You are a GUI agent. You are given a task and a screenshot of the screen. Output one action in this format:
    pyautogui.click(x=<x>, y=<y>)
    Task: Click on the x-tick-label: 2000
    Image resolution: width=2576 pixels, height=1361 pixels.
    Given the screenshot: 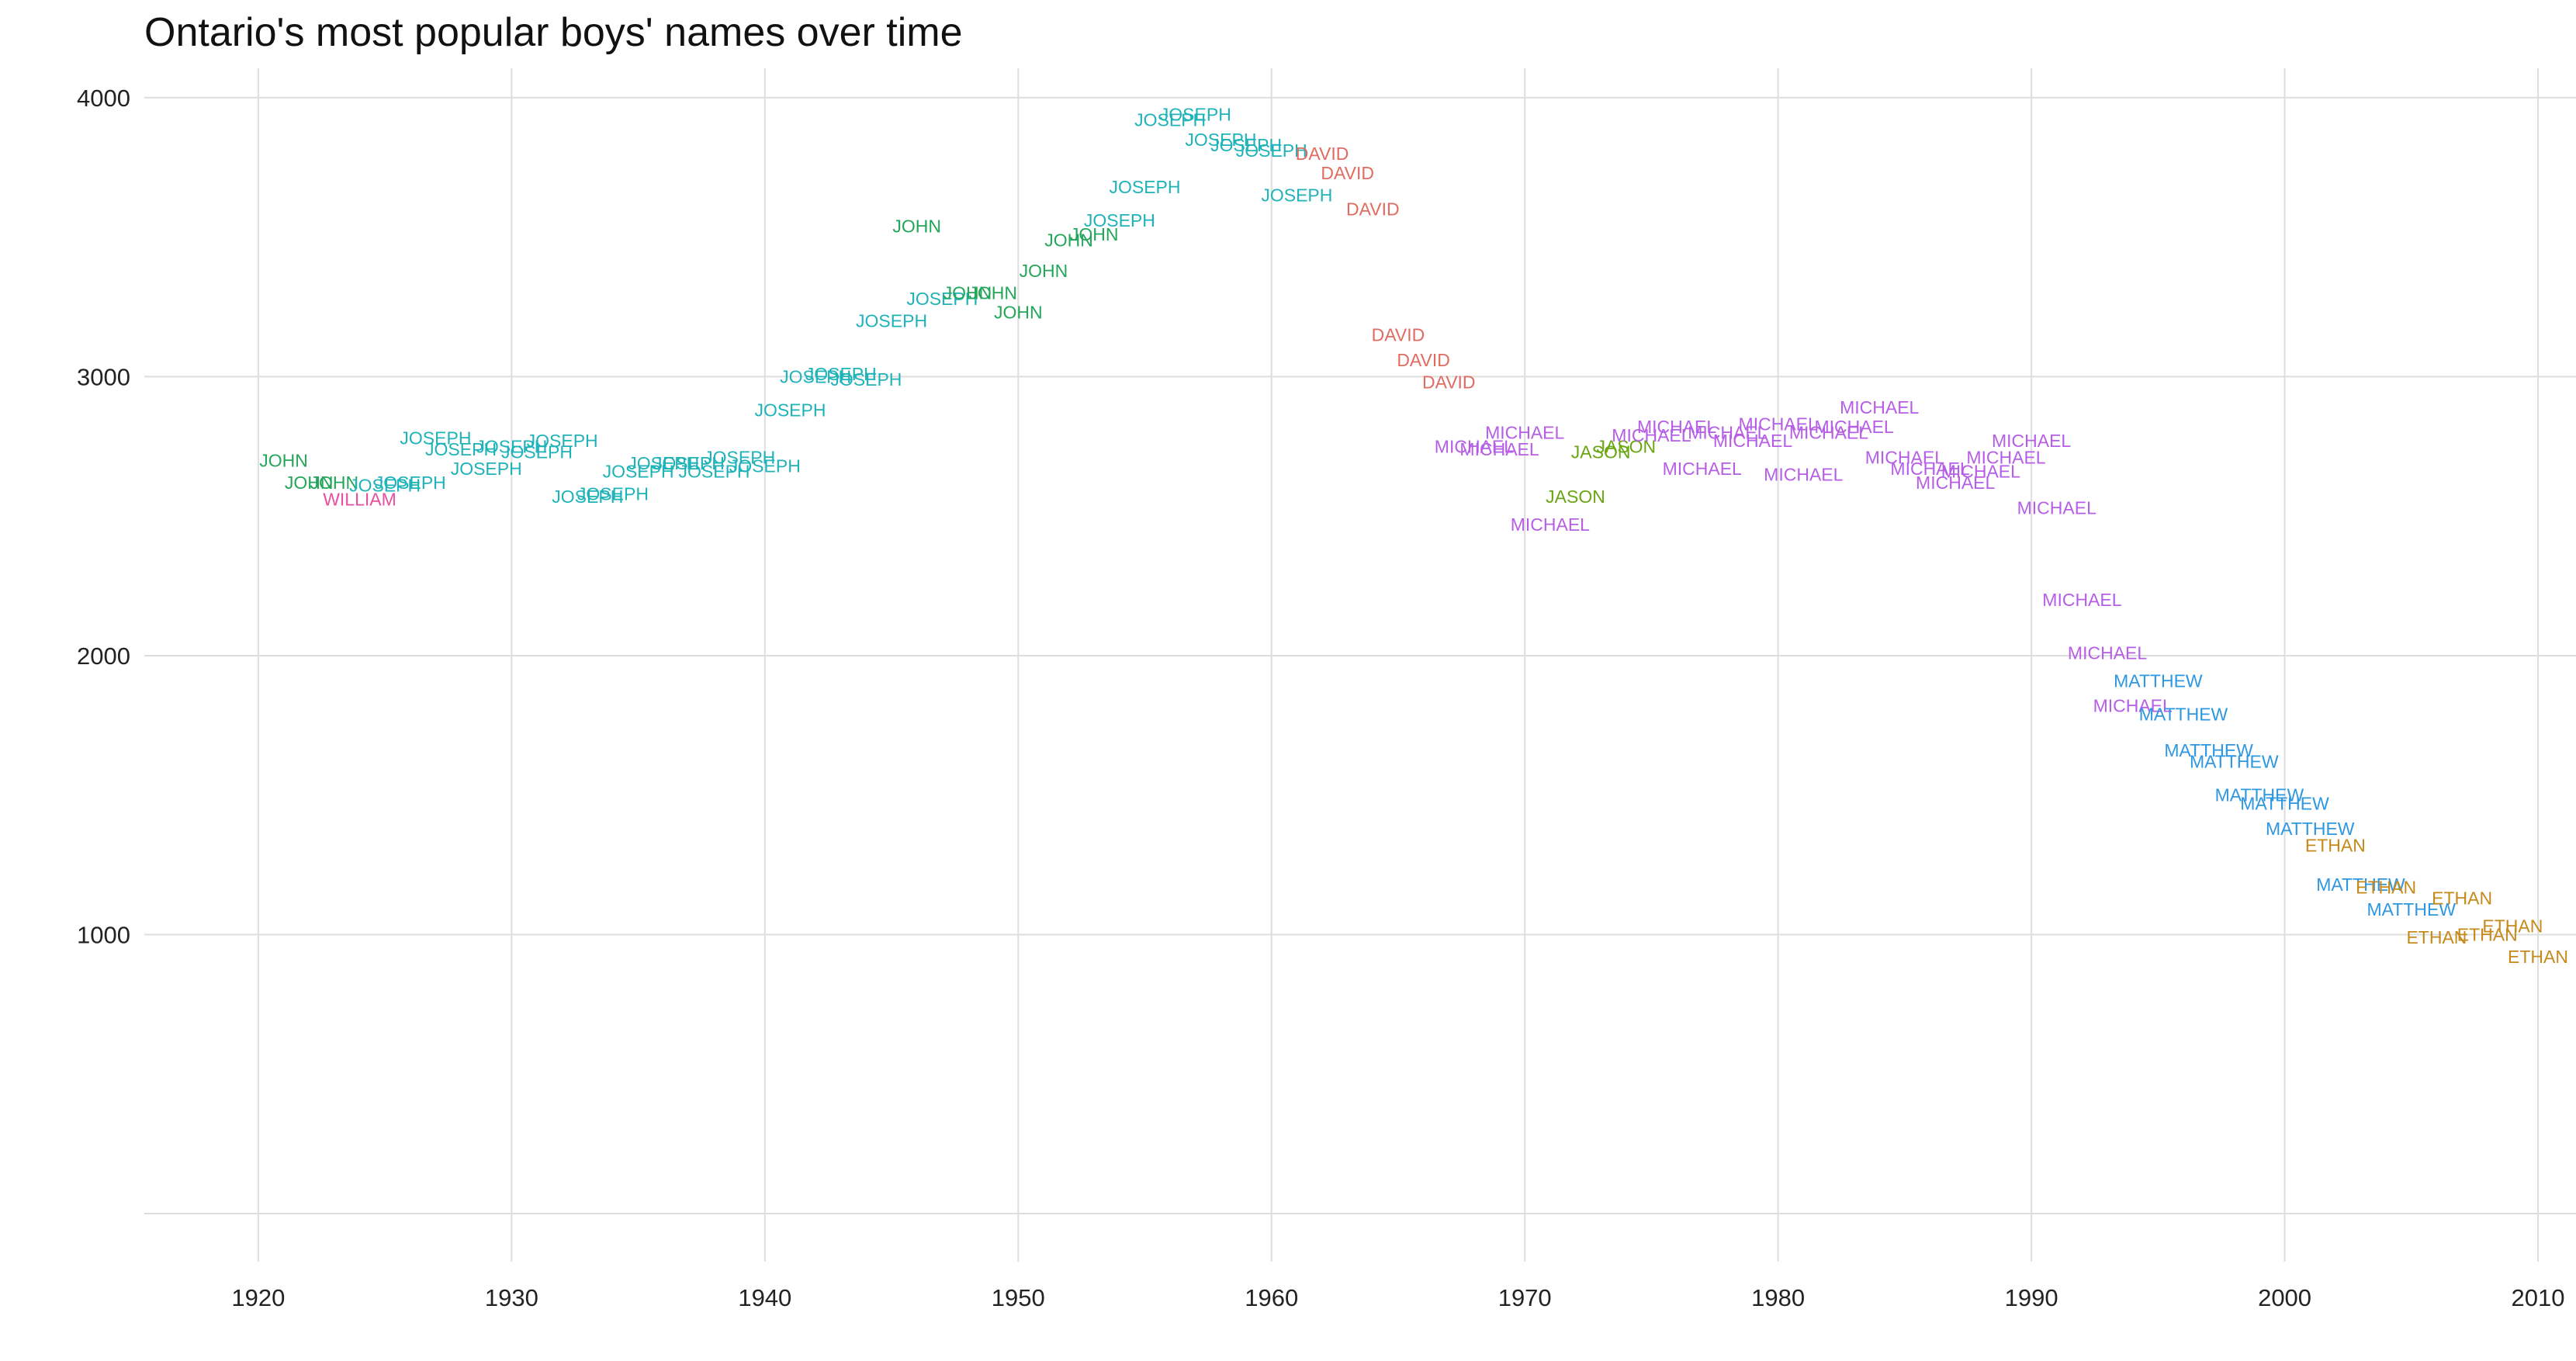 What is the action you would take?
    pyautogui.click(x=2284, y=1297)
    